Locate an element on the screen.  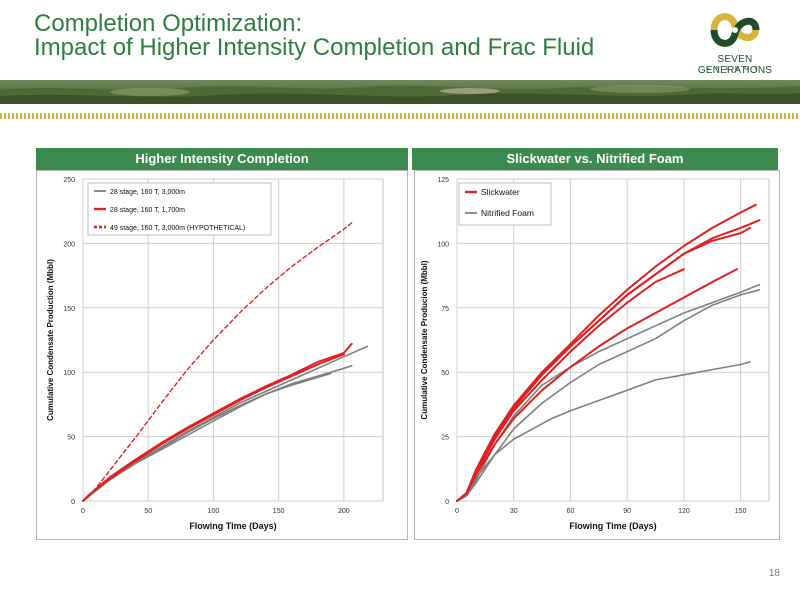
right-chart-x-tick-label: 120 is located at coordinates (684, 511).